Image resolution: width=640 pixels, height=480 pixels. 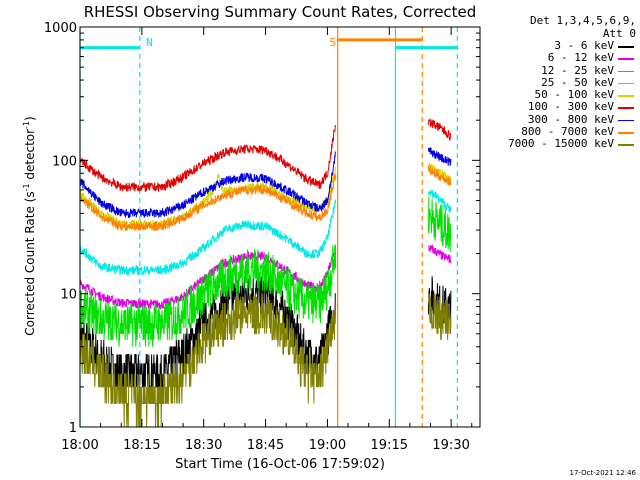 What do you see at coordinates (68, 295) in the screenshot?
I see `y-tick-label-1: 10` at bounding box center [68, 295].